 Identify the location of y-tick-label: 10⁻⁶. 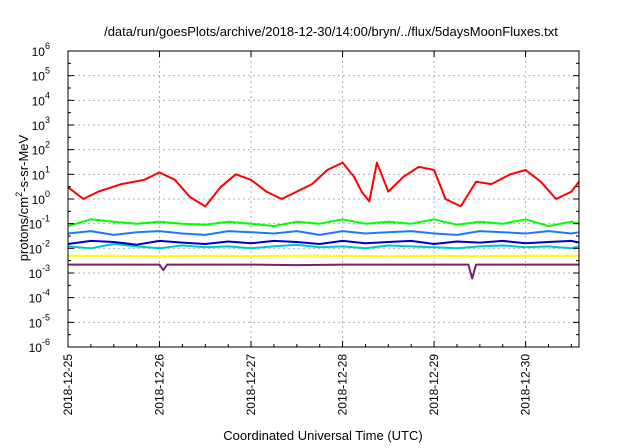
(39, 346).